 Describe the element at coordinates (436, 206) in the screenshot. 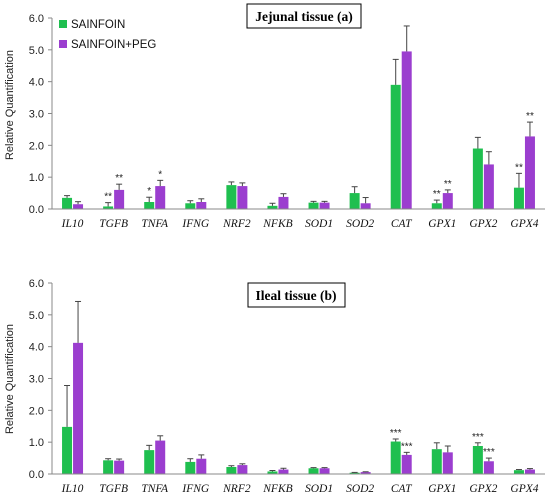

I see `bar-gpx1-sainfoin` at that location.